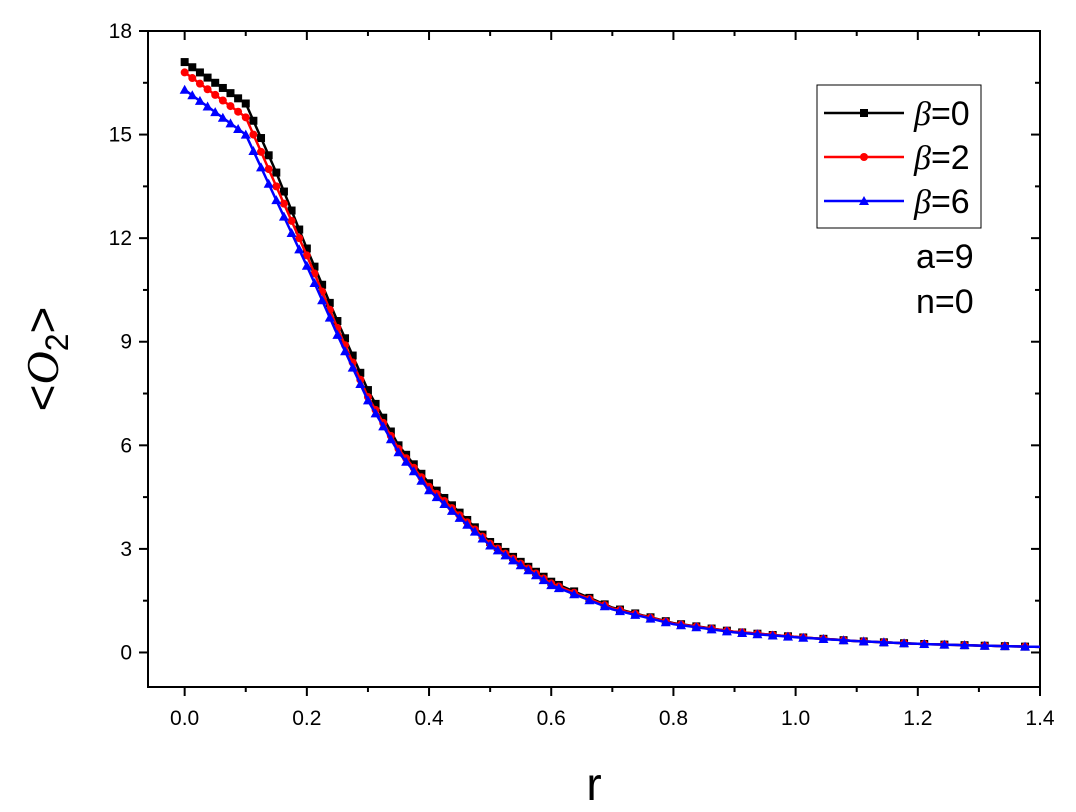  What do you see at coordinates (120, 238) in the screenshot?
I see `y-tick-label: 12` at bounding box center [120, 238].